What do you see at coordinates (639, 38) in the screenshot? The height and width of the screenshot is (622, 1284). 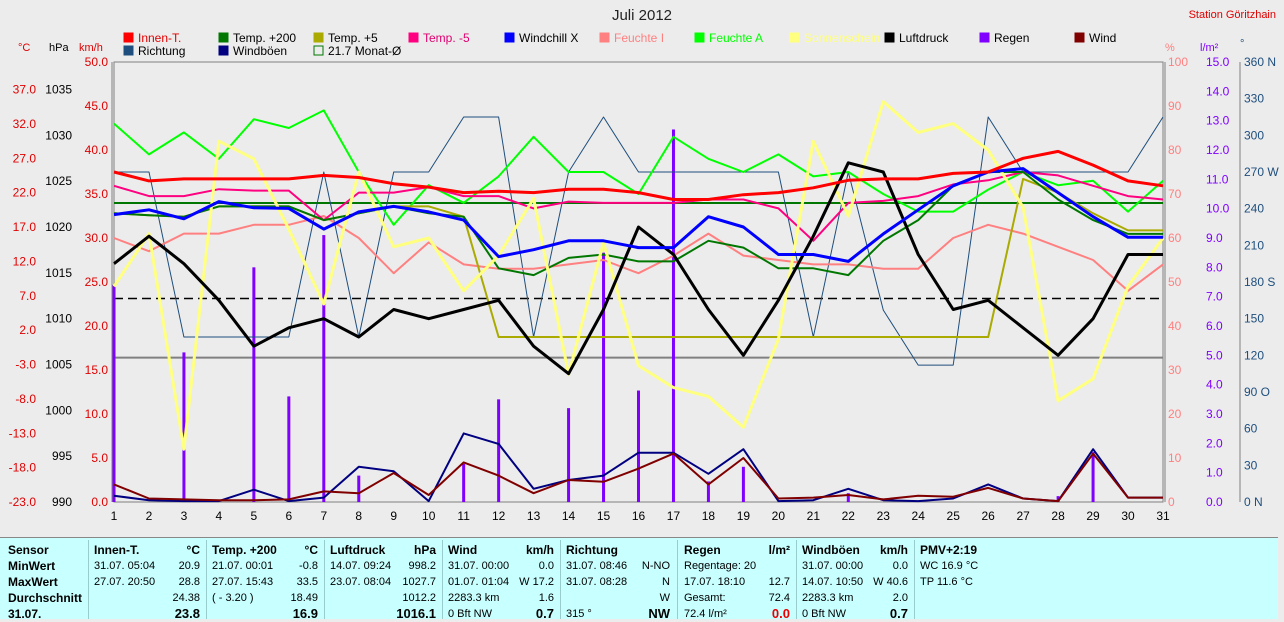 I see `legend-label: Feuchte I` at bounding box center [639, 38].